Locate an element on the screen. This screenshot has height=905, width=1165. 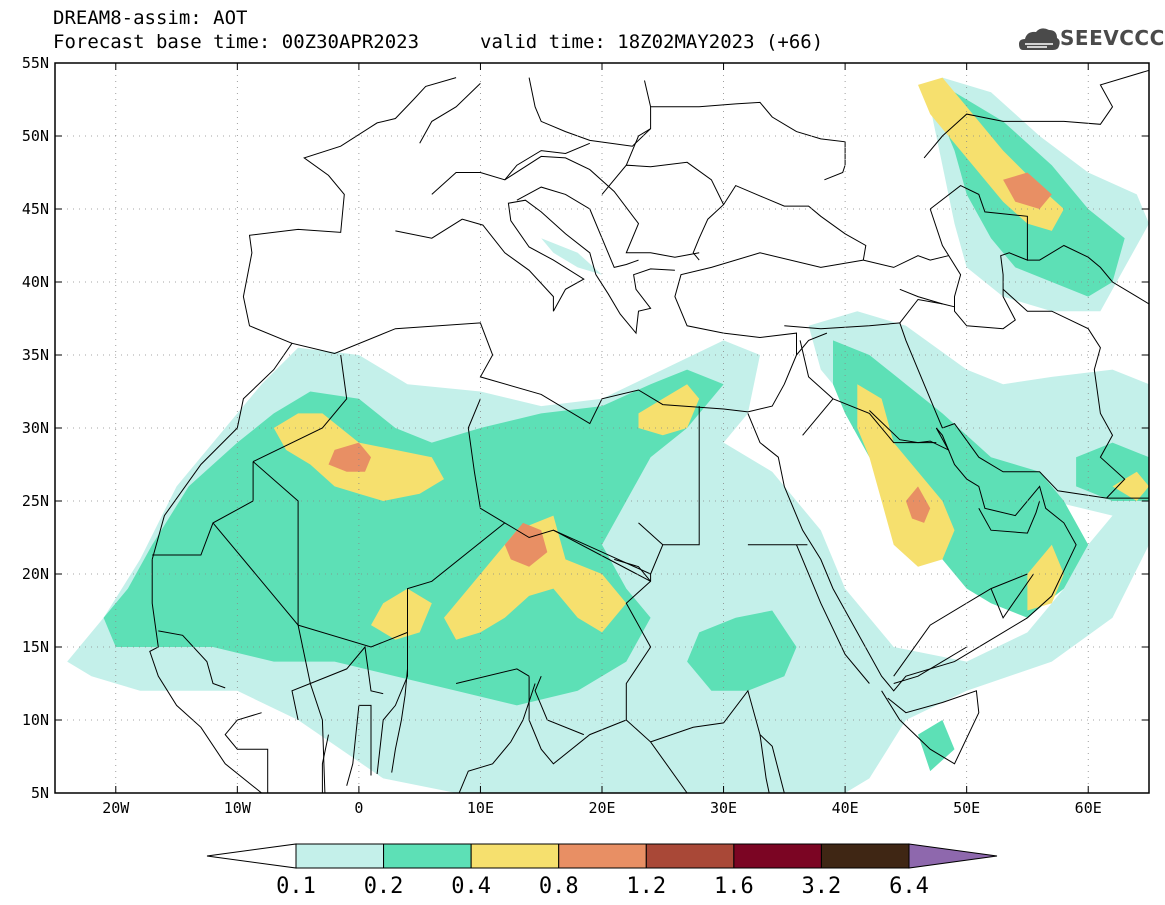
lat-tick-label: 10N is located at coordinates (35, 720).